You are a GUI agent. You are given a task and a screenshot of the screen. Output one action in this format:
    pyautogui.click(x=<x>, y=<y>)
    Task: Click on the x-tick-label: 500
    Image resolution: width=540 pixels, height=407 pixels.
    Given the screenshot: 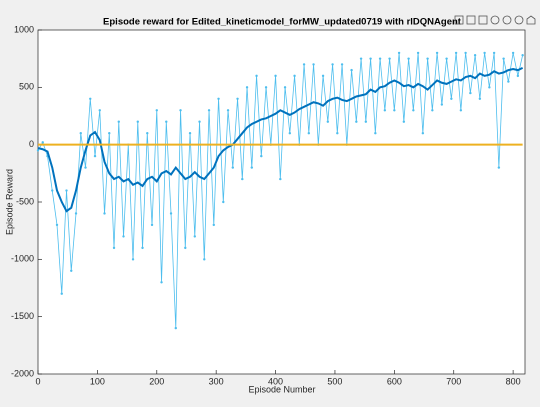 What is the action you would take?
    pyautogui.click(x=334, y=381)
    